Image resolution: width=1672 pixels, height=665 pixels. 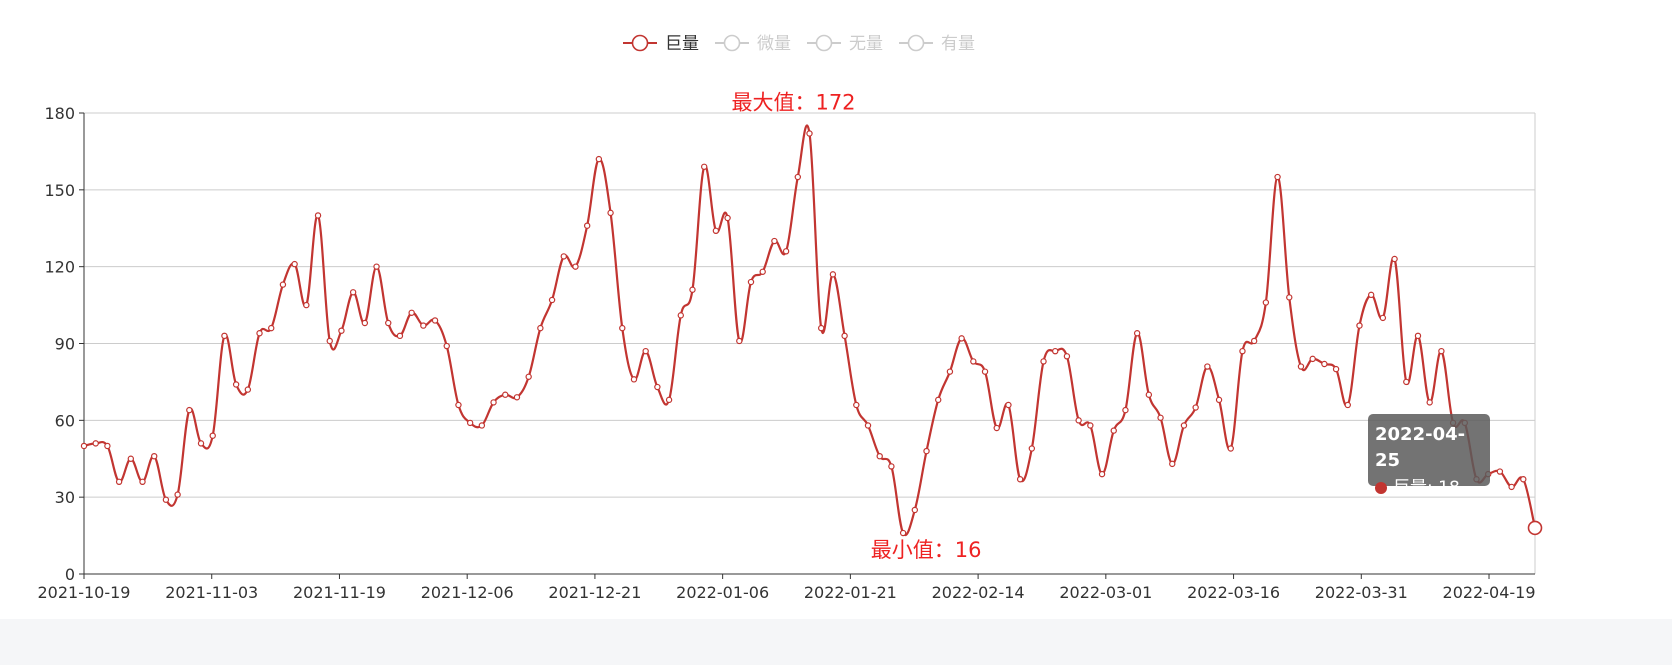 What do you see at coordinates (1420, 447) in the screenshot?
I see `tooltip-date: 2022-04-25` at bounding box center [1420, 447].